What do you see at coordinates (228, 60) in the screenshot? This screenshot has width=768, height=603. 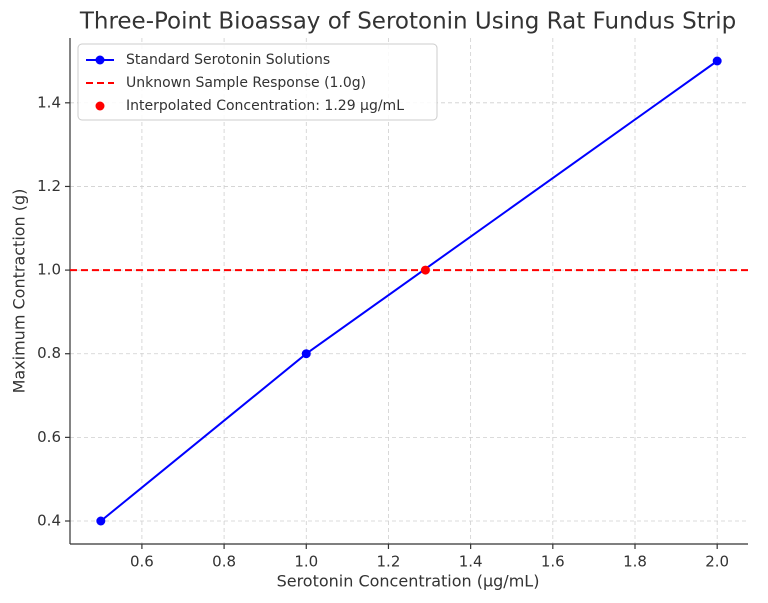 I see `legend-label: Standard Serotonin Solutions` at bounding box center [228, 60].